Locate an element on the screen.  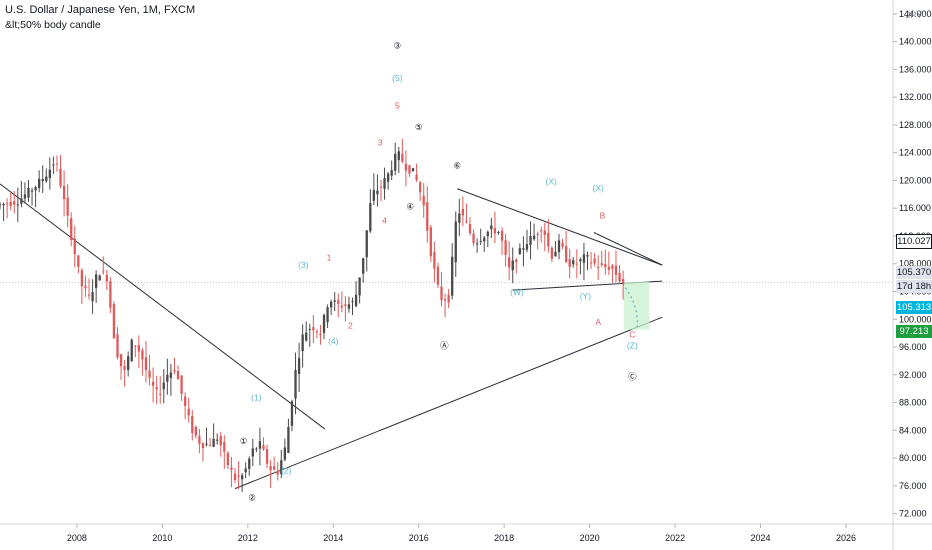
currency-label: JPY is located at coordinates (914, 15).